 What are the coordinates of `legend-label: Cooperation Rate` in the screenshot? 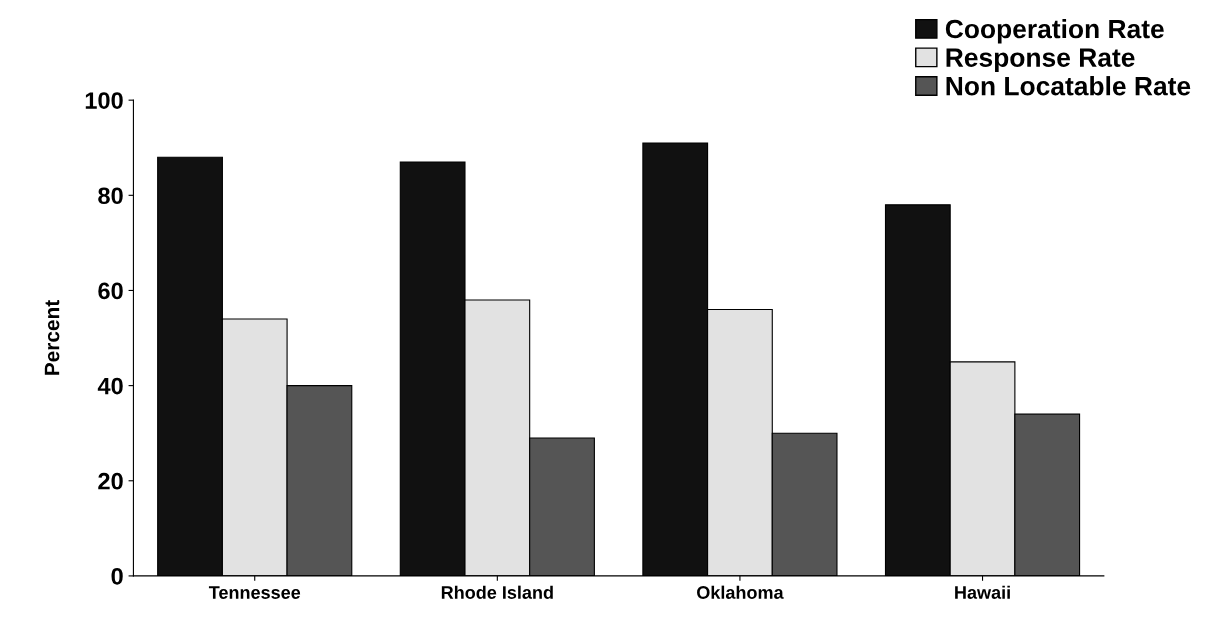 It's located at (1054, 31).